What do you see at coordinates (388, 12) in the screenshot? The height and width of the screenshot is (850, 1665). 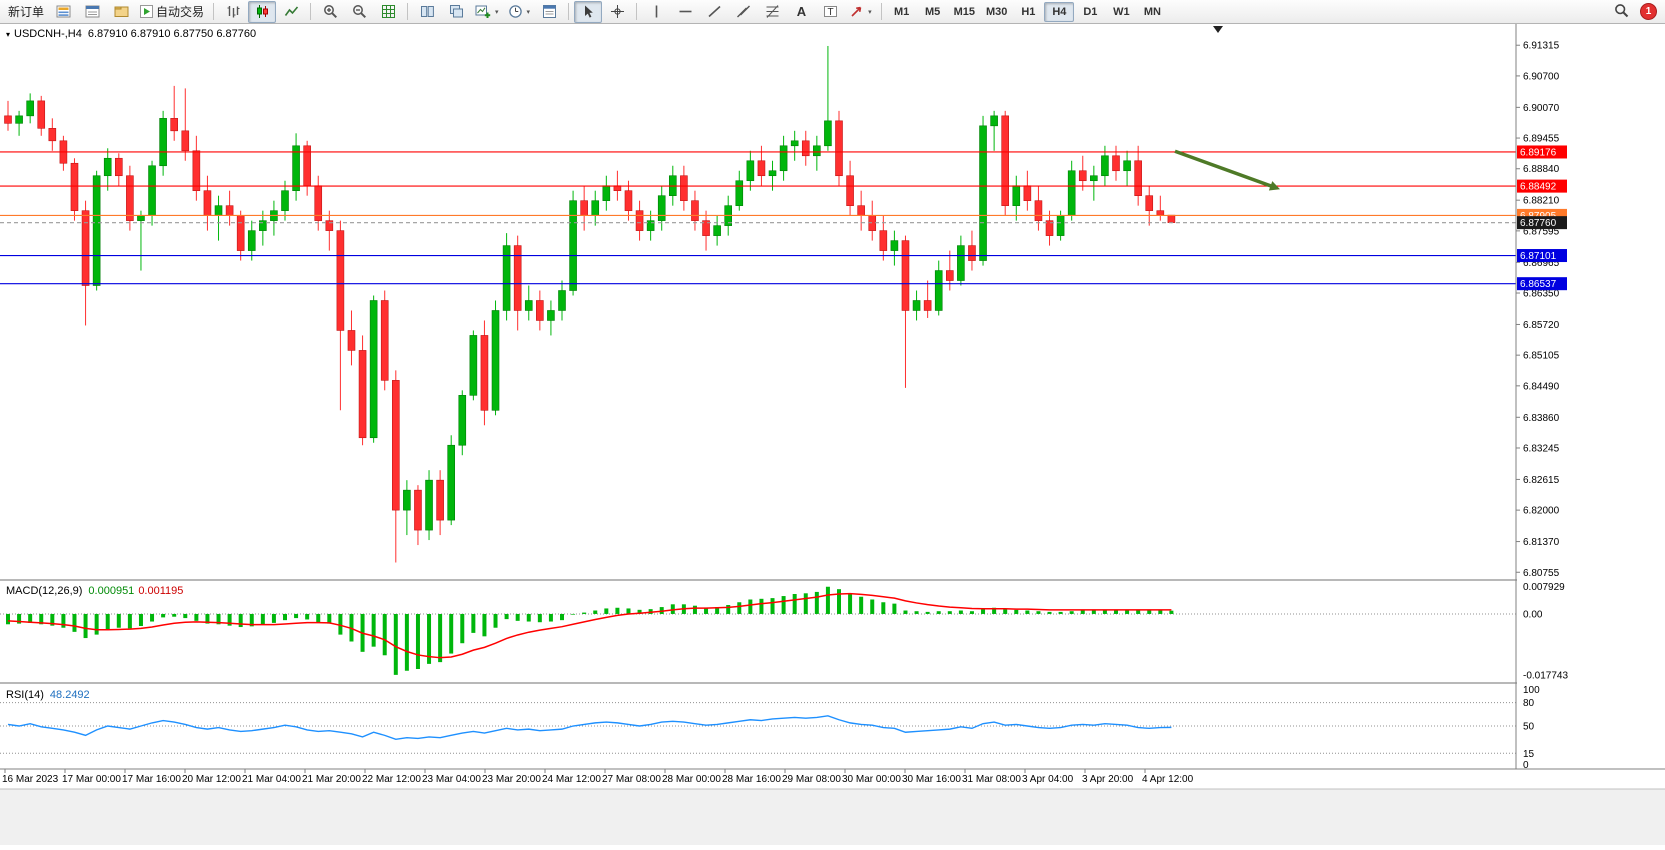 I see `grid-button` at bounding box center [388, 12].